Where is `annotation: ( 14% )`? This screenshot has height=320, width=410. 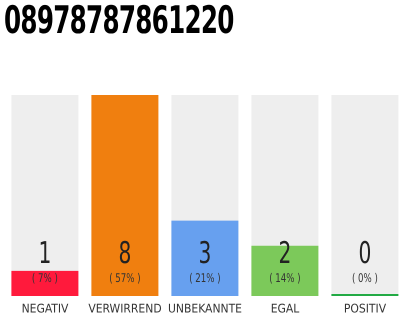
annotation: ( 14% ) is located at coordinates (285, 278).